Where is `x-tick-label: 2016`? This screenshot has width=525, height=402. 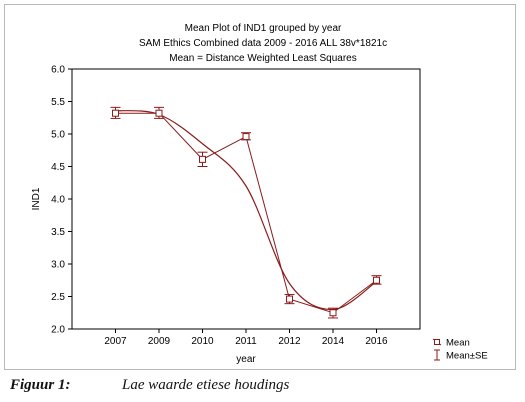 x-tick-label: 2016 is located at coordinates (376, 341).